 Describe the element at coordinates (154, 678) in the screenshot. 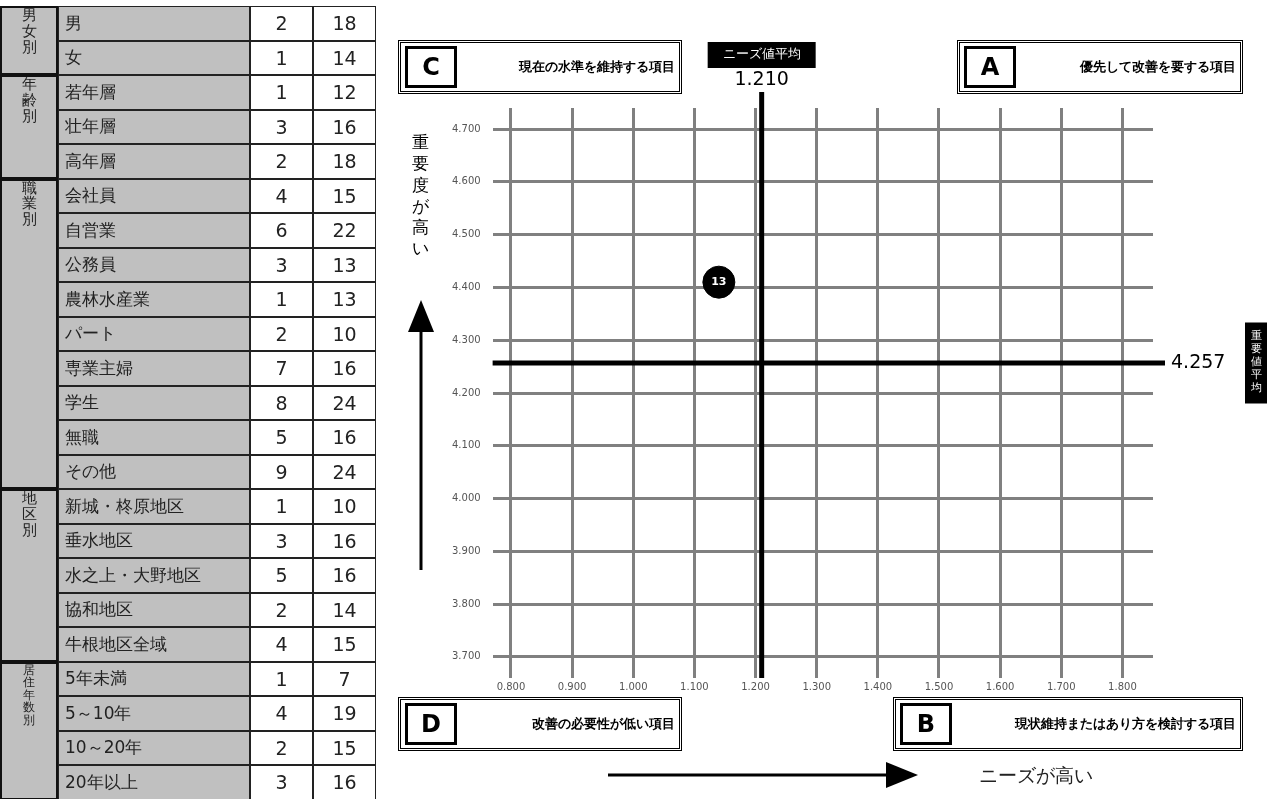

I see `y-tick-label: 5年未満` at that location.